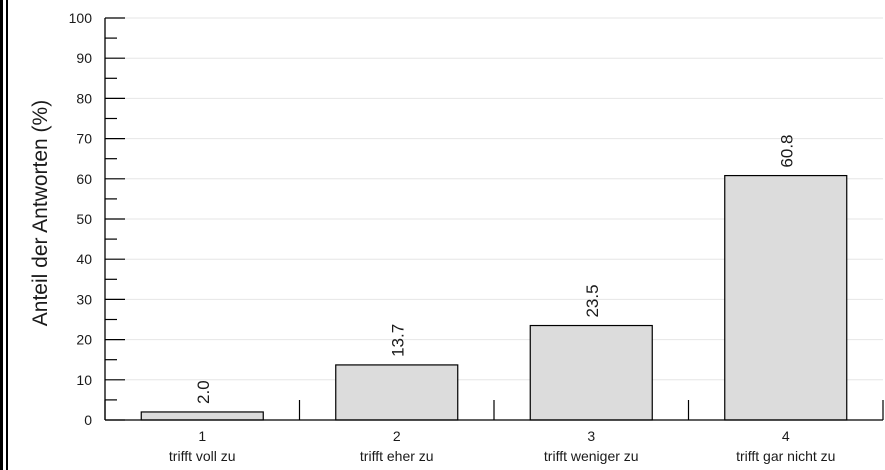  What do you see at coordinates (787, 150) in the screenshot?
I see `bar-value-label: 60.8` at bounding box center [787, 150].